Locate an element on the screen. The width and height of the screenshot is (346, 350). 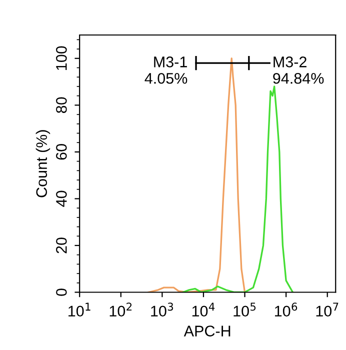
x-tick-label: 10$^{6}$ is located at coordinates (286, 309).